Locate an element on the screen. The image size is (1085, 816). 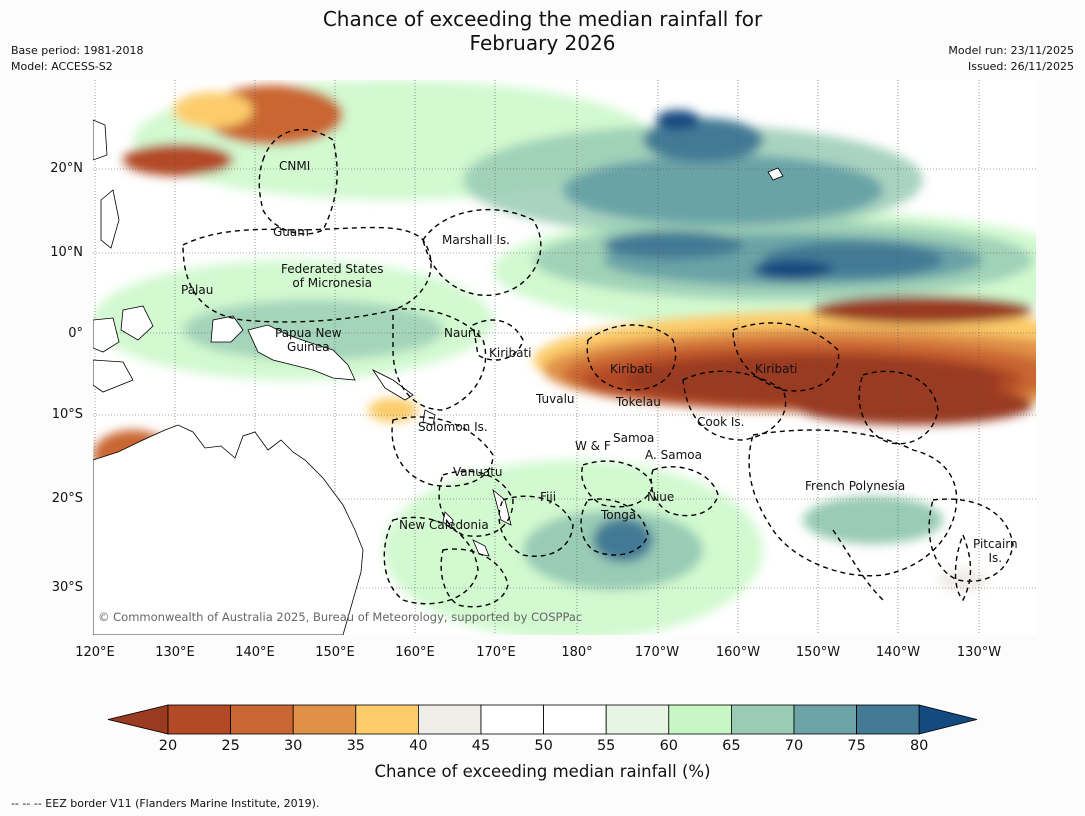
lon-tick: 140°W is located at coordinates (898, 652).